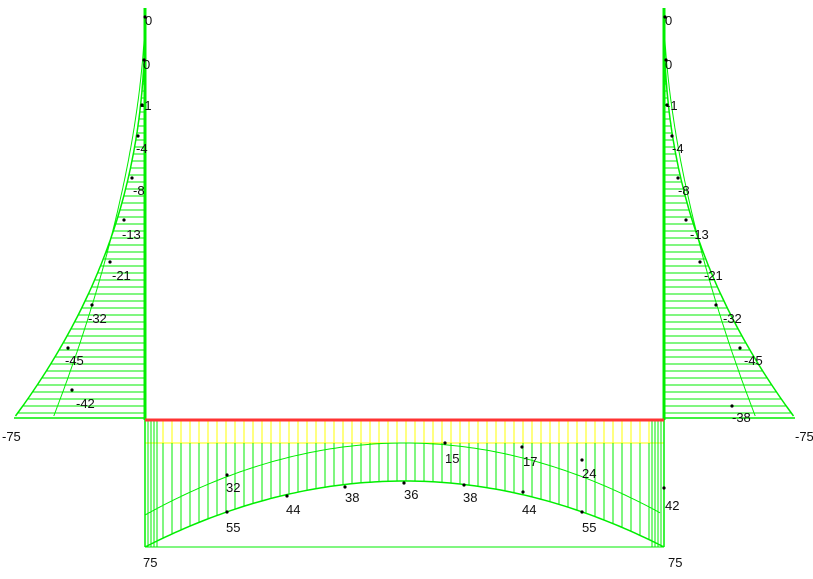  I want to click on slab-inner-curve, so click(402, 479).